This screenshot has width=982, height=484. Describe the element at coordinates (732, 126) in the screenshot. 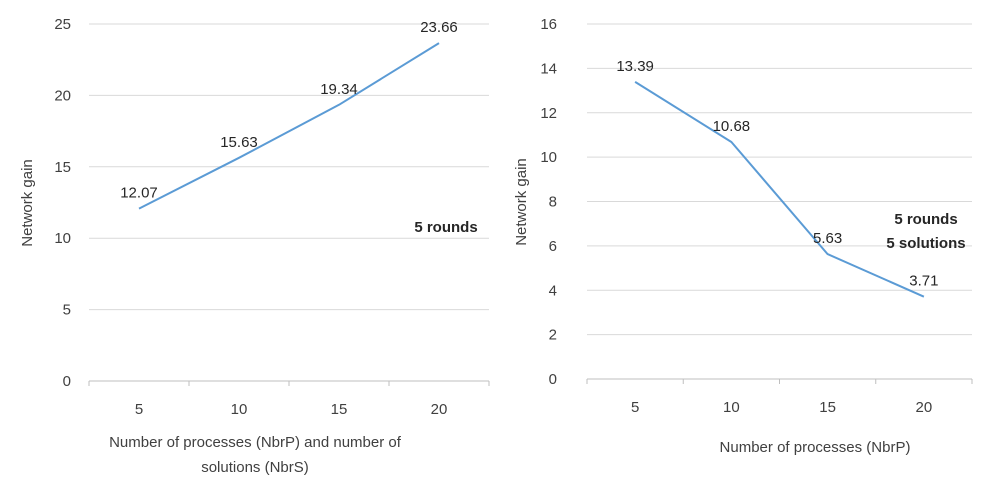

I see `data-label: 10.68` at that location.